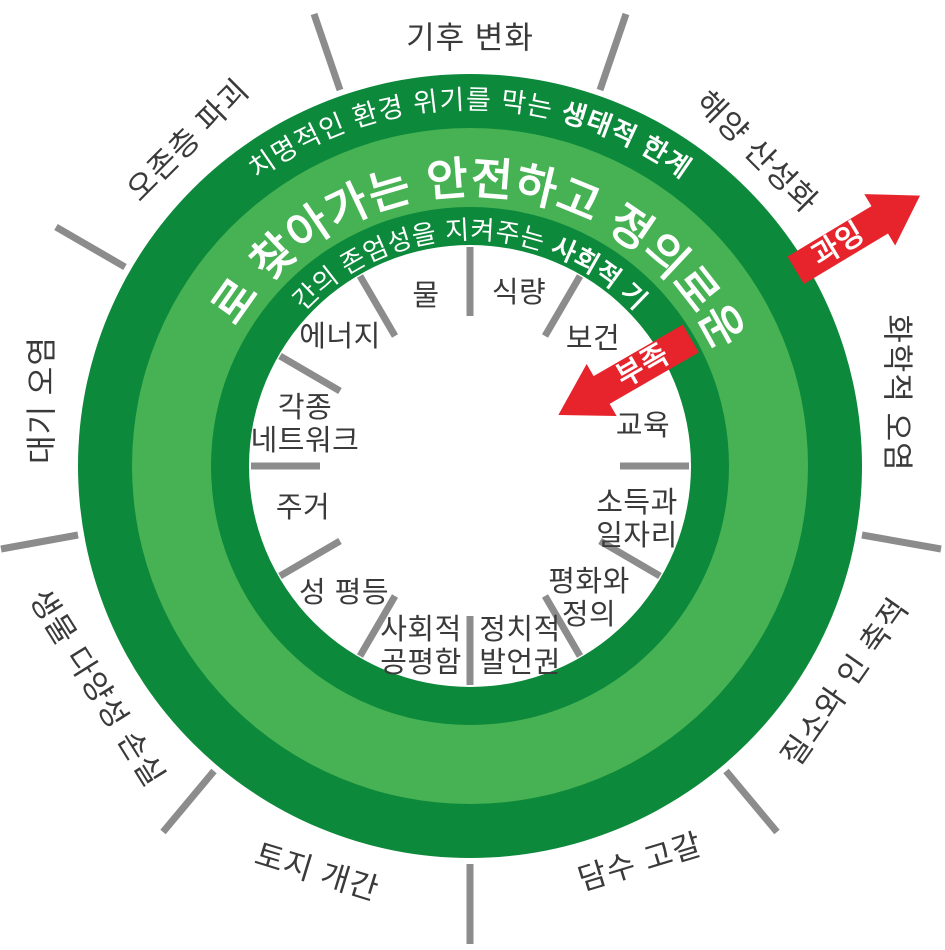 Image resolution: width=945 pixels, height=950 pixels. Describe the element at coordinates (589, 615) in the screenshot. I see `inner-label-peace-justice-line2: 정의` at that location.